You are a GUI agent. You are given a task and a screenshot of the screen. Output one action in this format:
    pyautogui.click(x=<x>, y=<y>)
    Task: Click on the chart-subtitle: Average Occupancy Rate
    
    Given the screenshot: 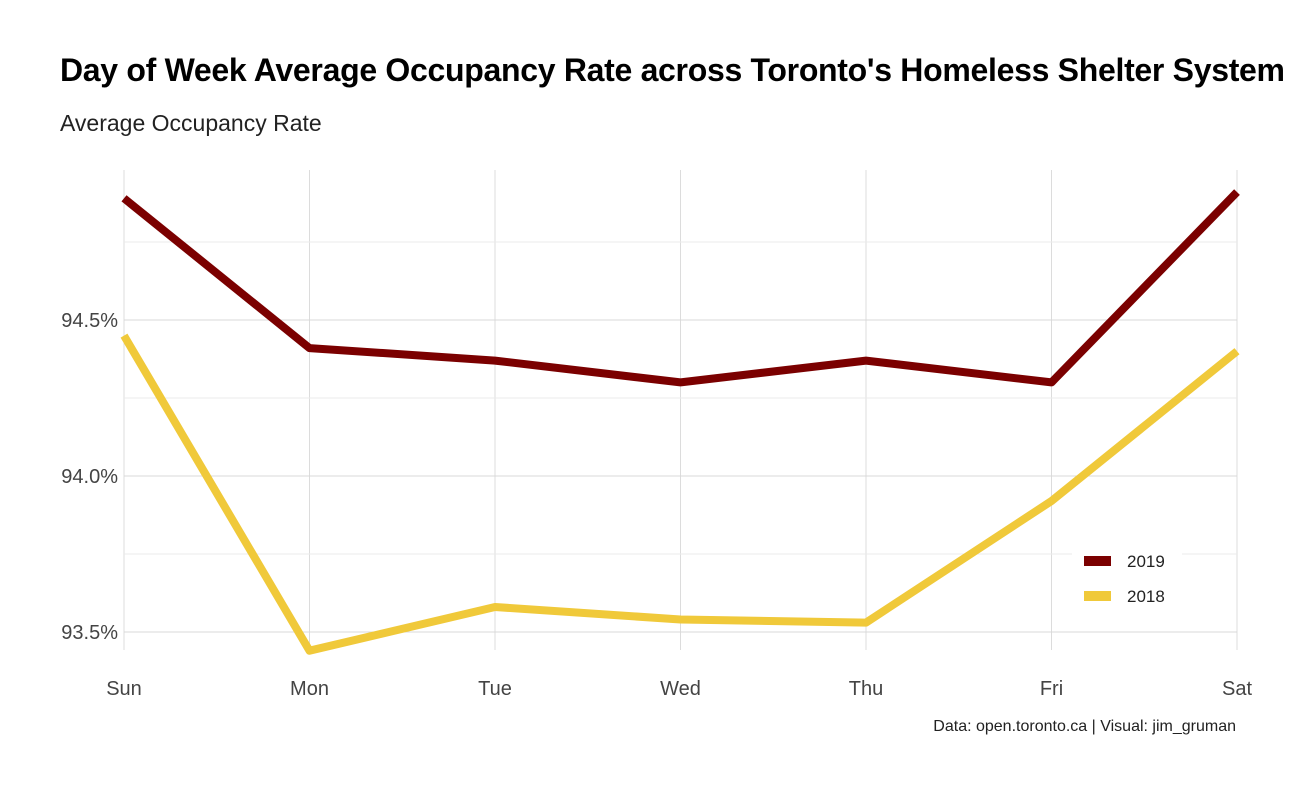 What is the action you would take?
    pyautogui.click(x=191, y=123)
    